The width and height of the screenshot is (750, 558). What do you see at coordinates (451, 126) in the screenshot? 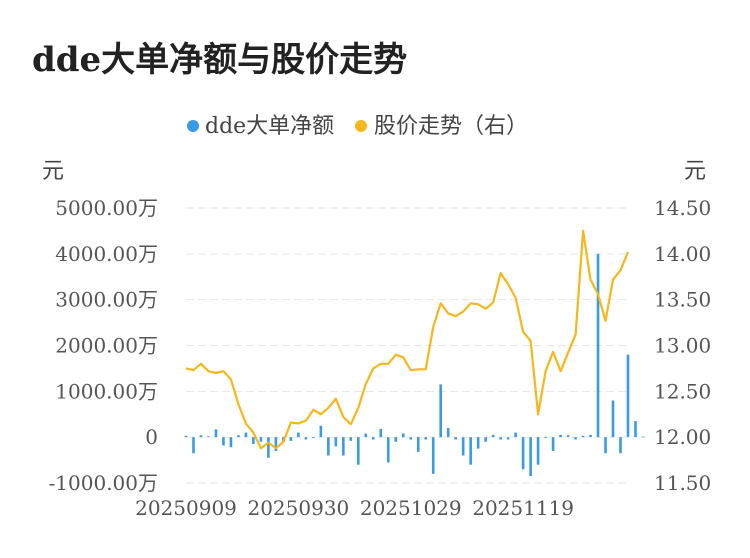
I see `legend-label-price: 股价走势（右）` at bounding box center [451, 126].